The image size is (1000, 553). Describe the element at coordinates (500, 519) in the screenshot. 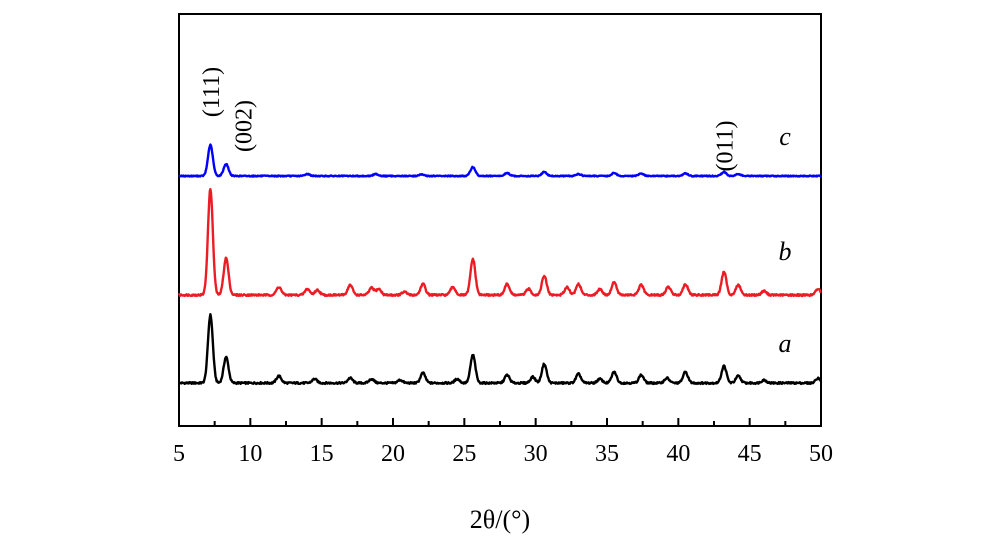

I see `x-axis-title: 2θ/(°)` at that location.